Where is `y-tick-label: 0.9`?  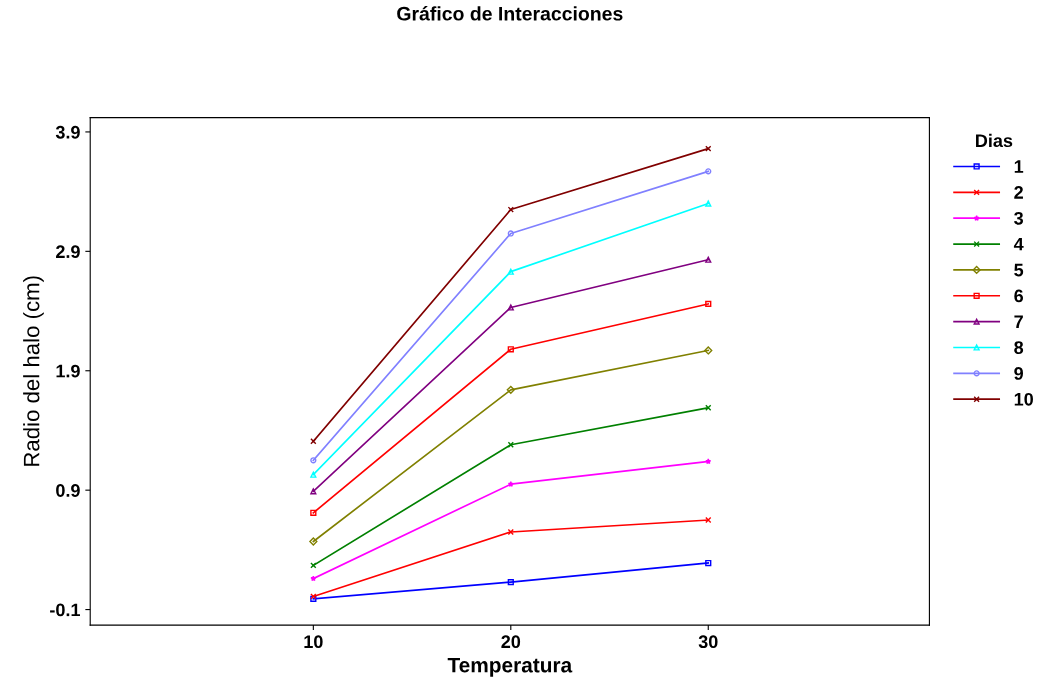
y-tick-label: 0.9 is located at coordinates (68, 490).